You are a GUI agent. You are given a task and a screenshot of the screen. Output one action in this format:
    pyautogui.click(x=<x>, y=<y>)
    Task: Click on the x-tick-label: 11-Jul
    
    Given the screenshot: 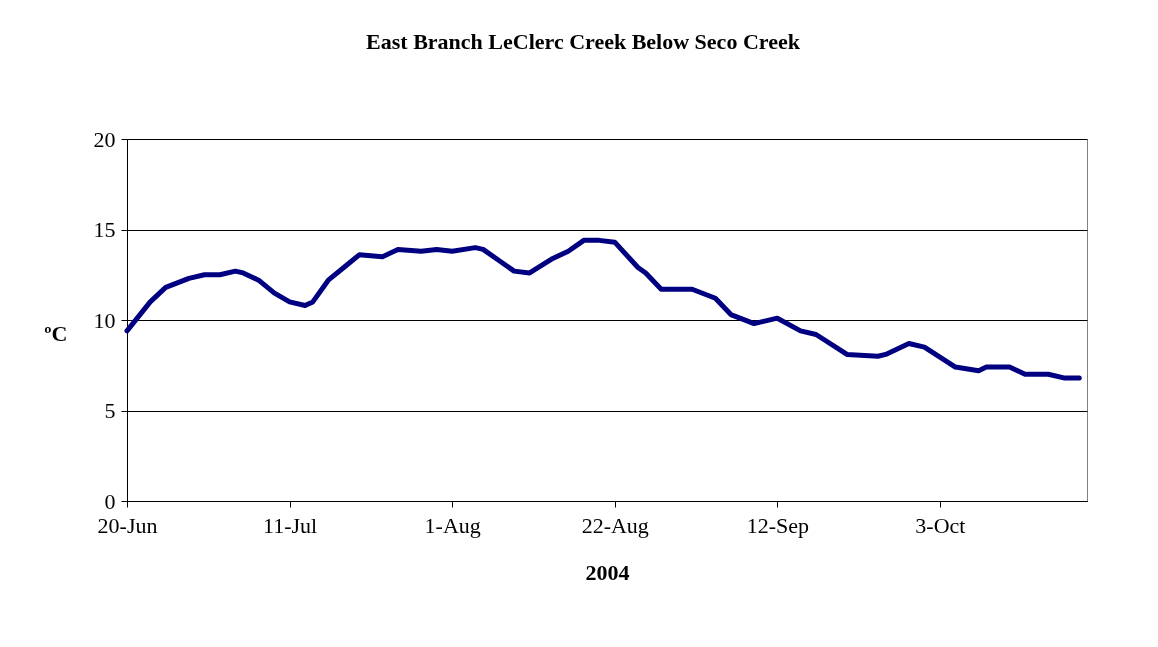 What is the action you would take?
    pyautogui.click(x=290, y=525)
    